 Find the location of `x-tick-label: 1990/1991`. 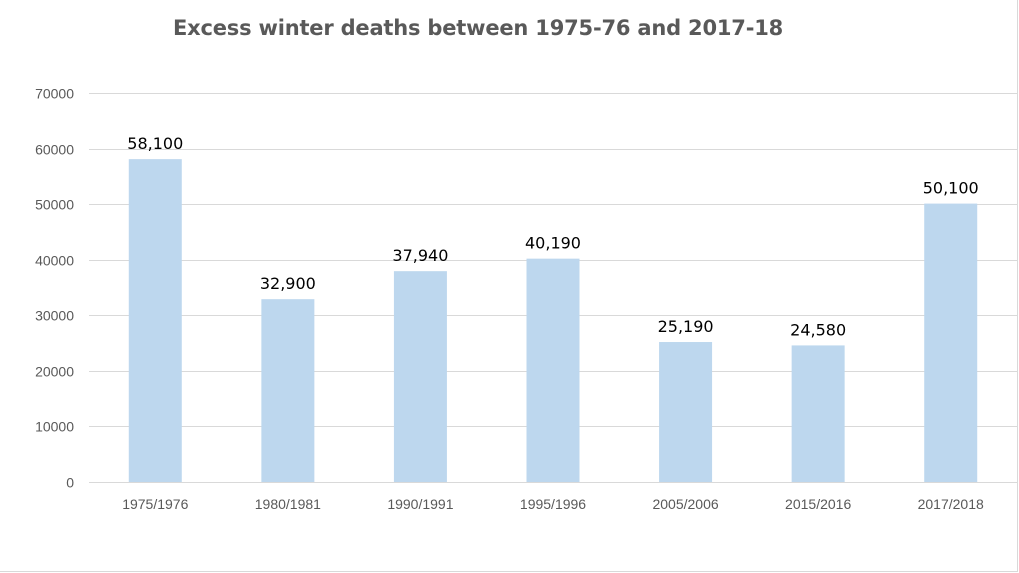

x-tick-label: 1990/1991 is located at coordinates (420, 504).